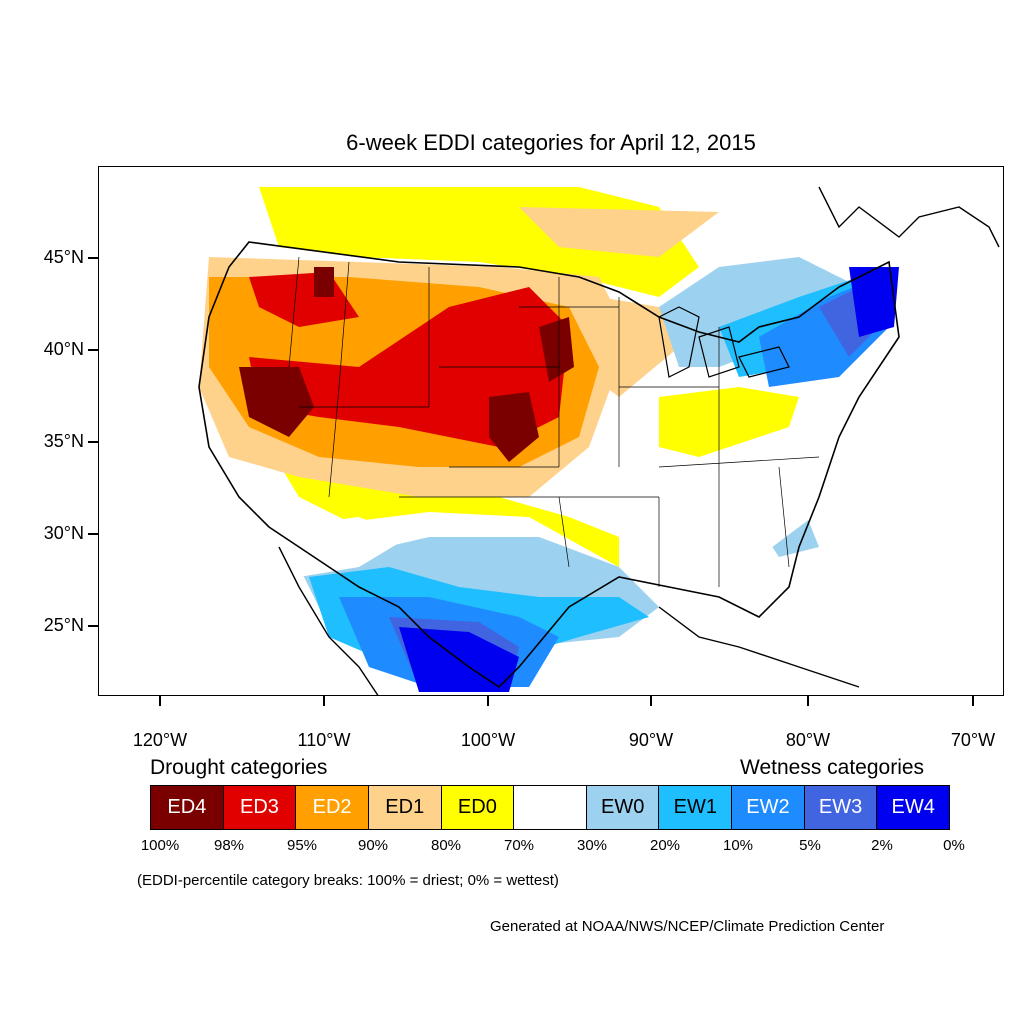  What do you see at coordinates (779, 602) in the screenshot?
I see `region-white-gulf` at bounding box center [779, 602].